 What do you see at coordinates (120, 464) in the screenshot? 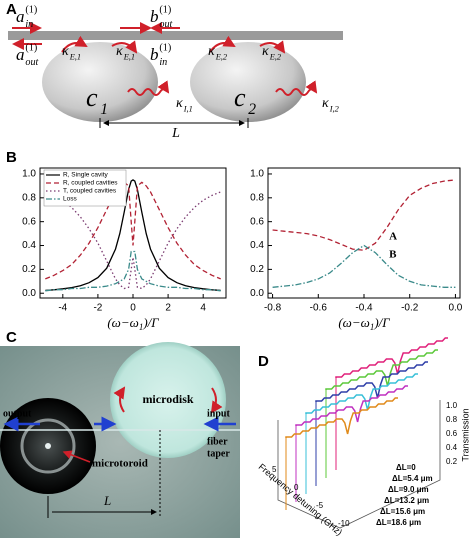
I see `label: microtoroid` at bounding box center [120, 464].